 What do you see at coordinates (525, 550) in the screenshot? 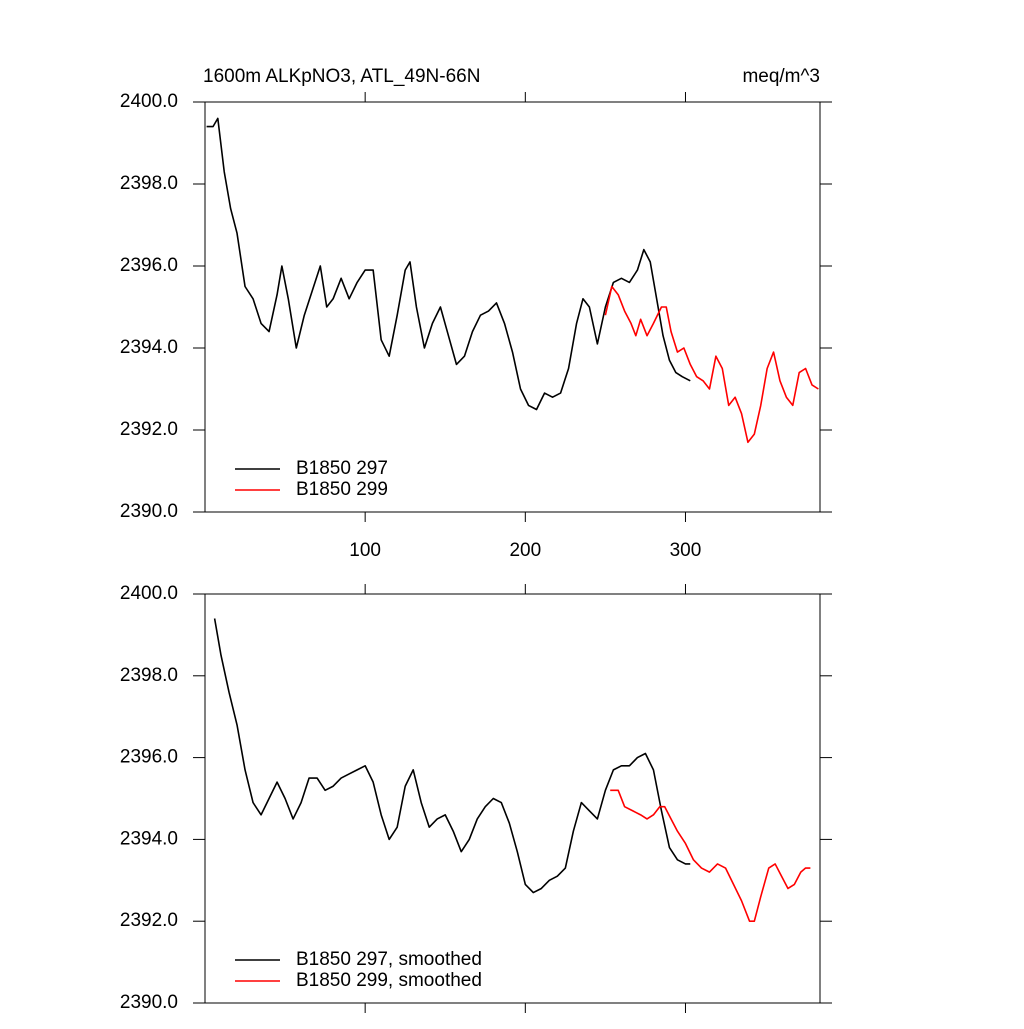
I see `x-tick-label: 200` at bounding box center [525, 550].